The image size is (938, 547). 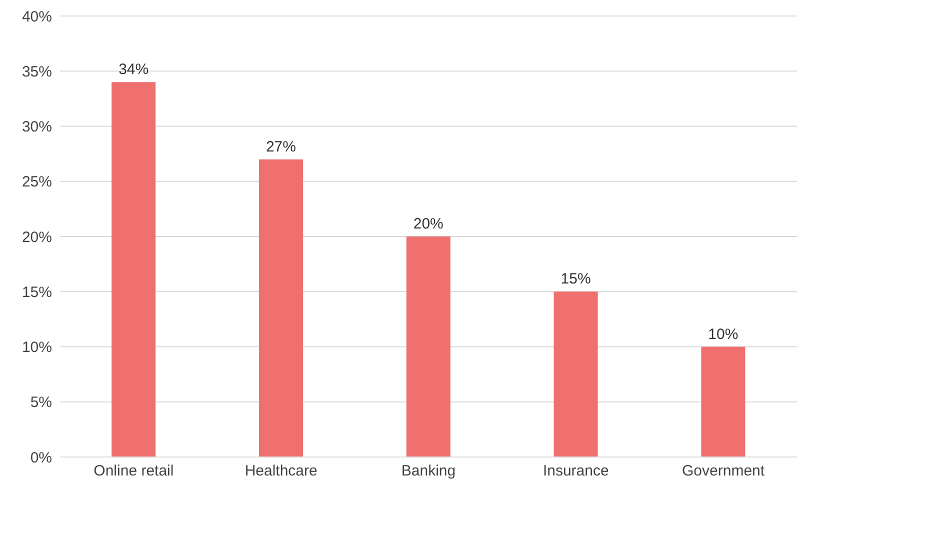 I want to click on x-tick-label: Healthcare, so click(x=281, y=471).